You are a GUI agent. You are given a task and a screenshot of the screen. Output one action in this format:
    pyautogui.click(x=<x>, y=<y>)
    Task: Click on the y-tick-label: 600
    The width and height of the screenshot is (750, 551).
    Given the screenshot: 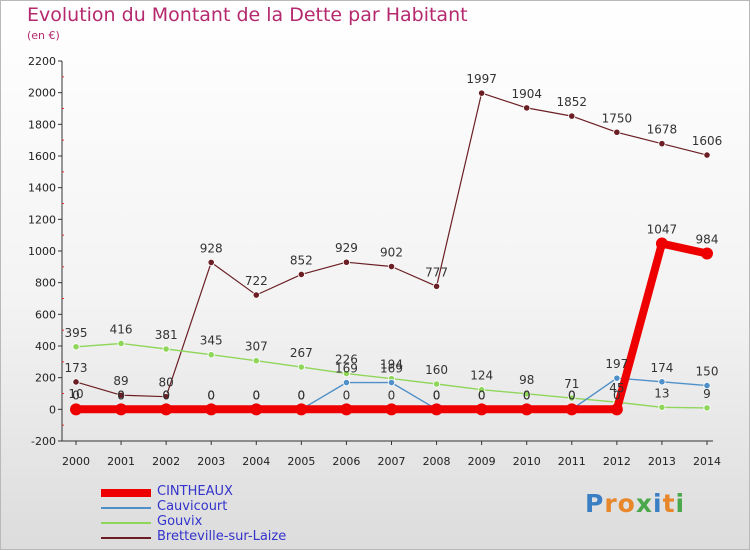 What is the action you would take?
    pyautogui.click(x=45, y=314)
    